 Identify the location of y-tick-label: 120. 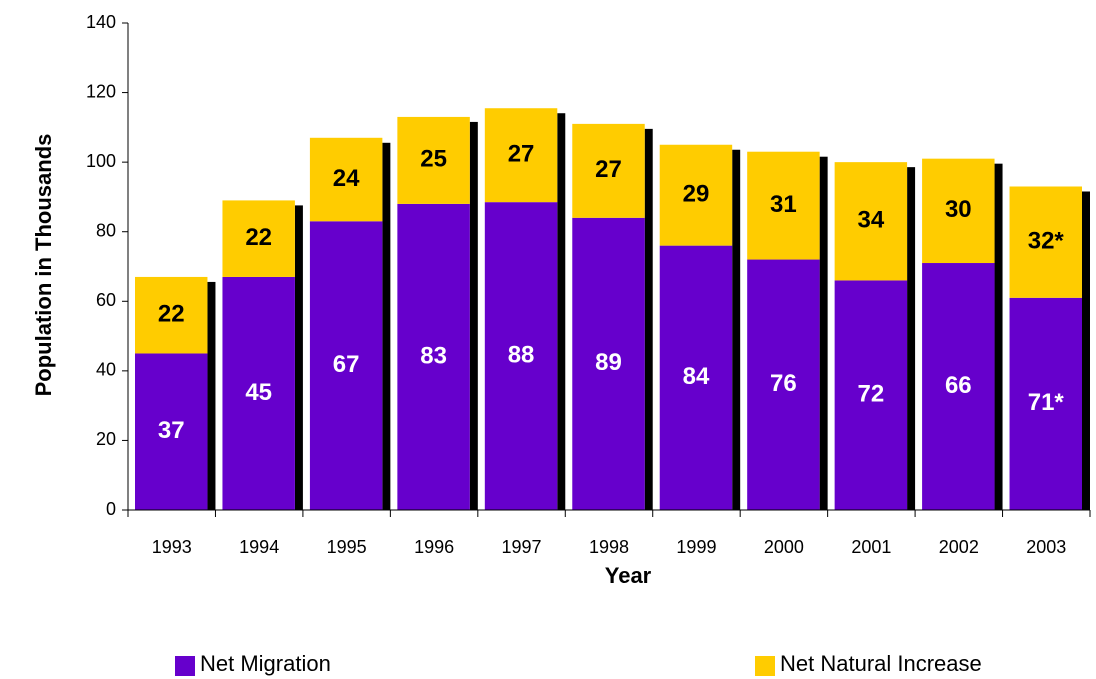
(101, 91).